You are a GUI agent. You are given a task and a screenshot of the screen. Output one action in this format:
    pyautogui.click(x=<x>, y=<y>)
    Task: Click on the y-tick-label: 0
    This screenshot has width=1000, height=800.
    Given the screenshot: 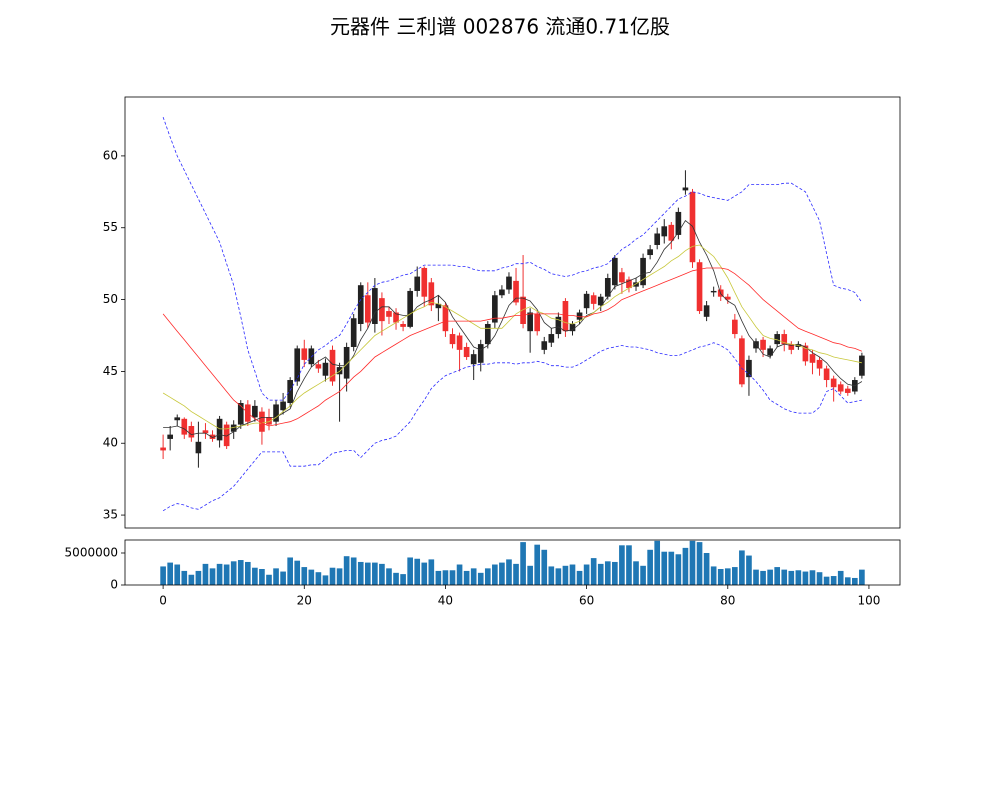 What is the action you would take?
    pyautogui.click(x=114, y=585)
    